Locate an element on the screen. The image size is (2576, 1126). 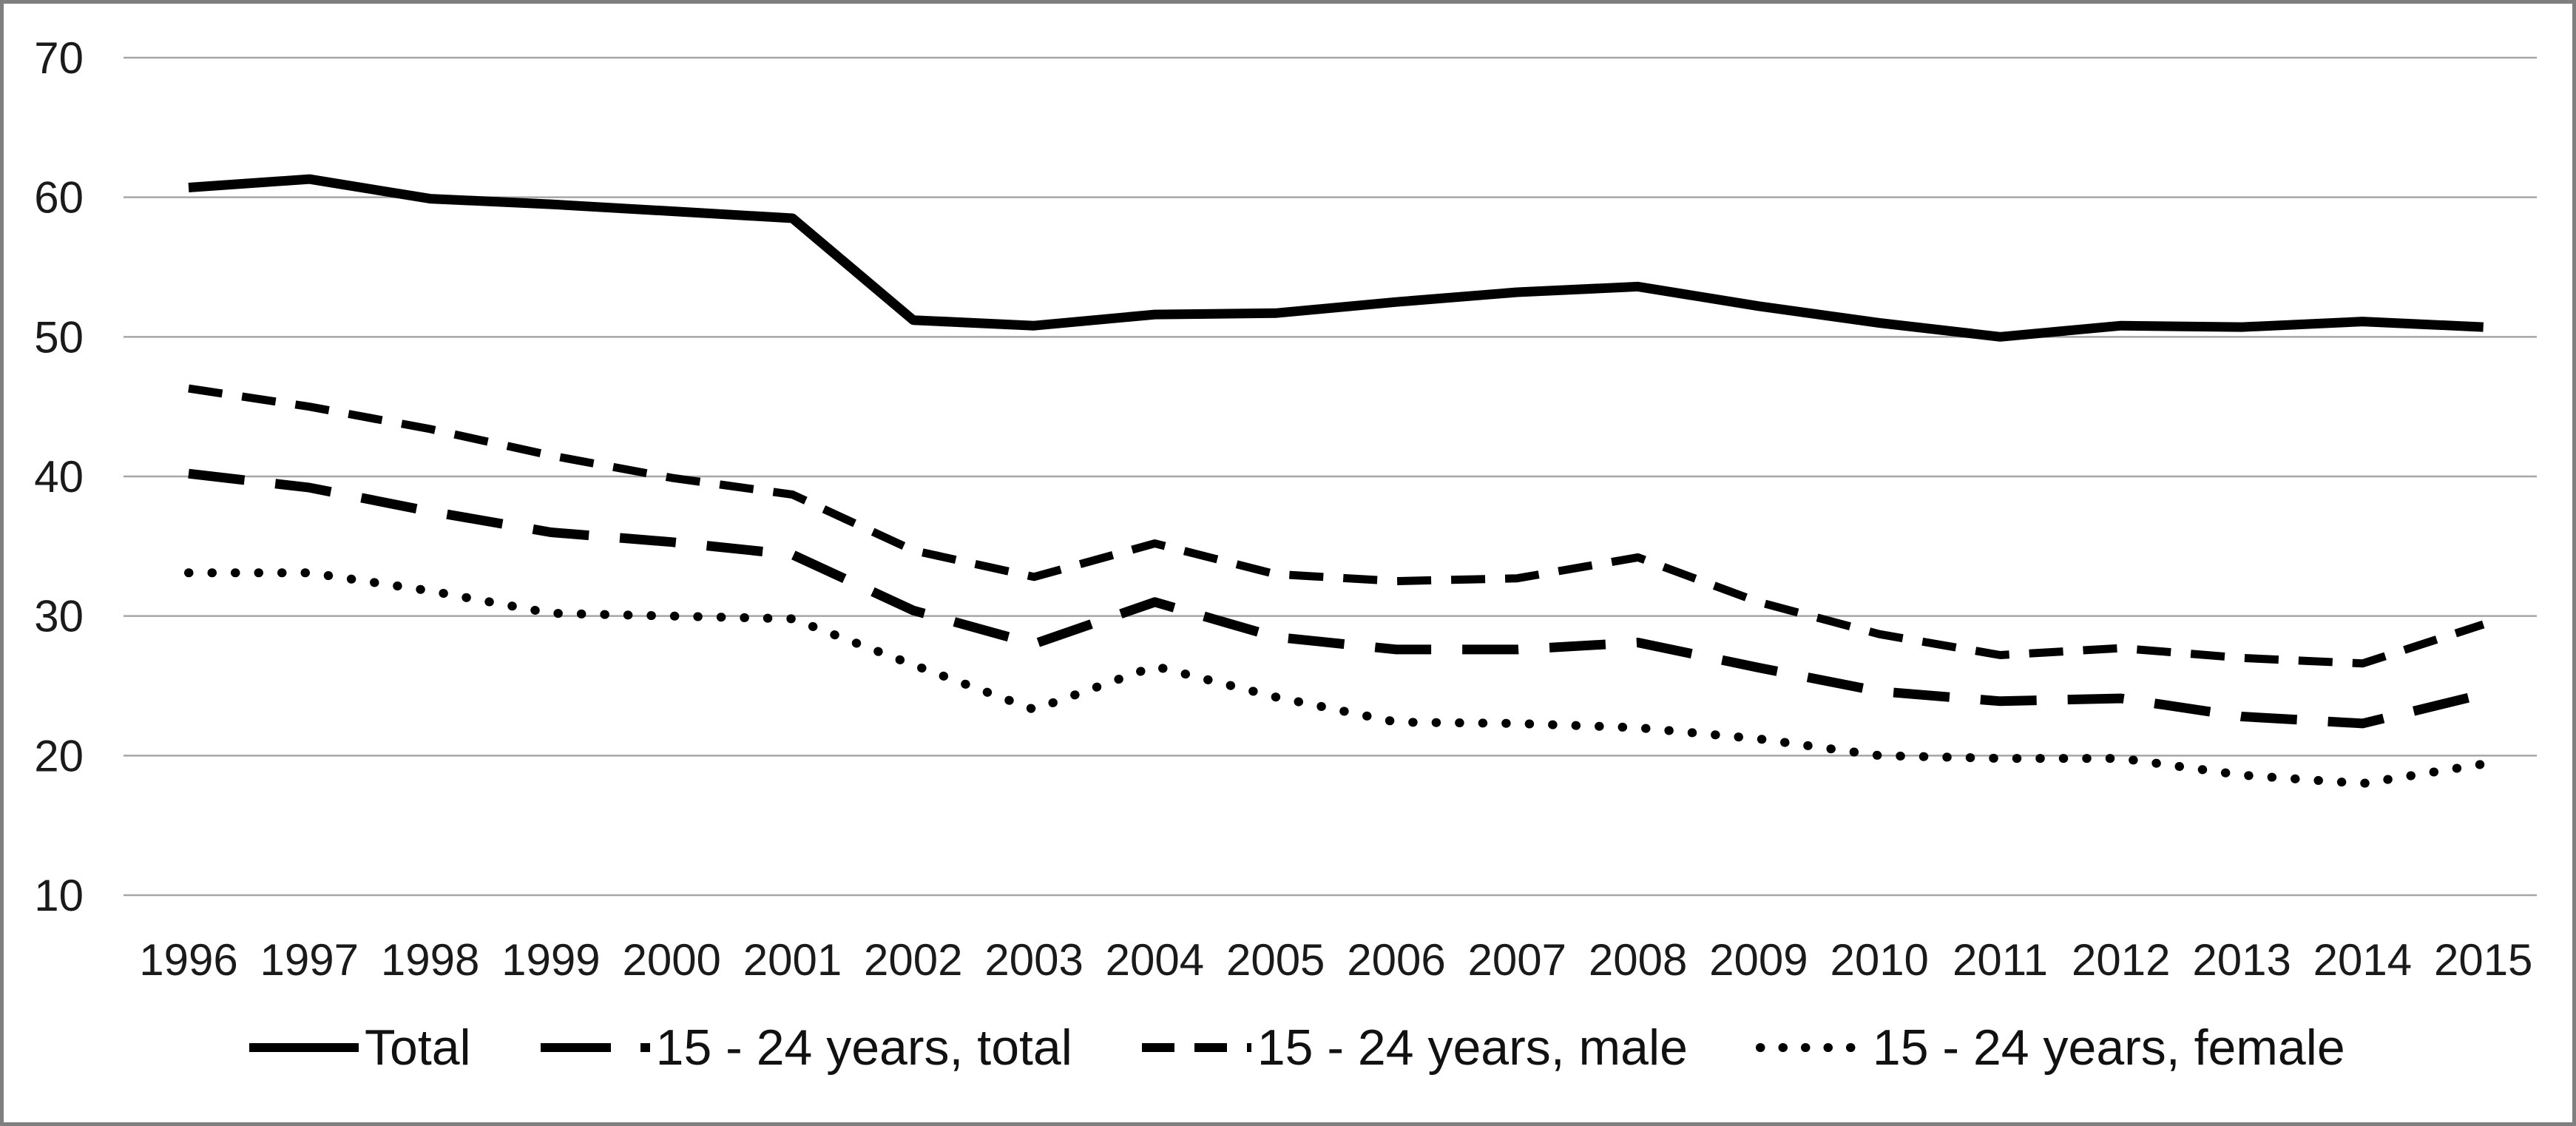
x-tick-label: 2003 is located at coordinates (1033, 960).